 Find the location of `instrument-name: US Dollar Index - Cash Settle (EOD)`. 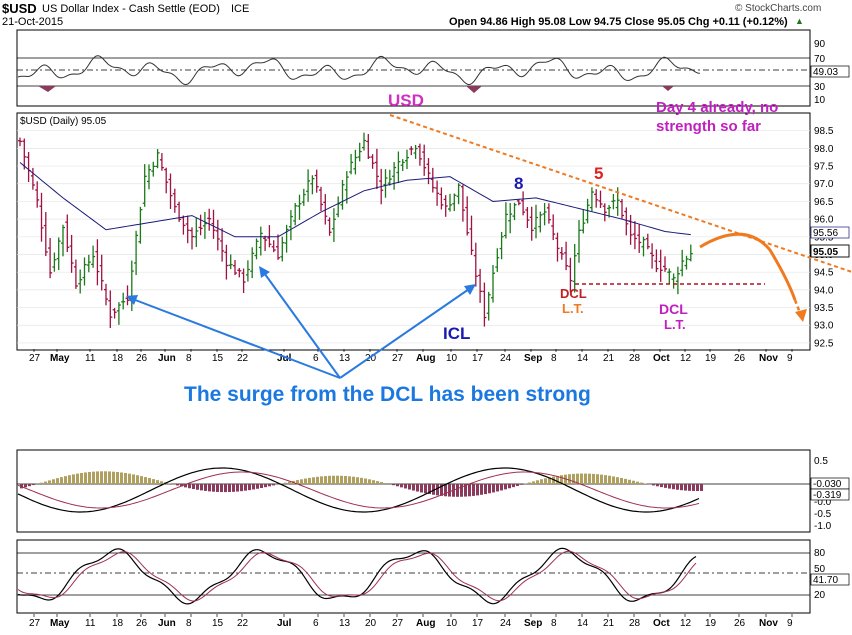

instrument-name: US Dollar Index - Cash Settle (EOD) is located at coordinates (131, 9).